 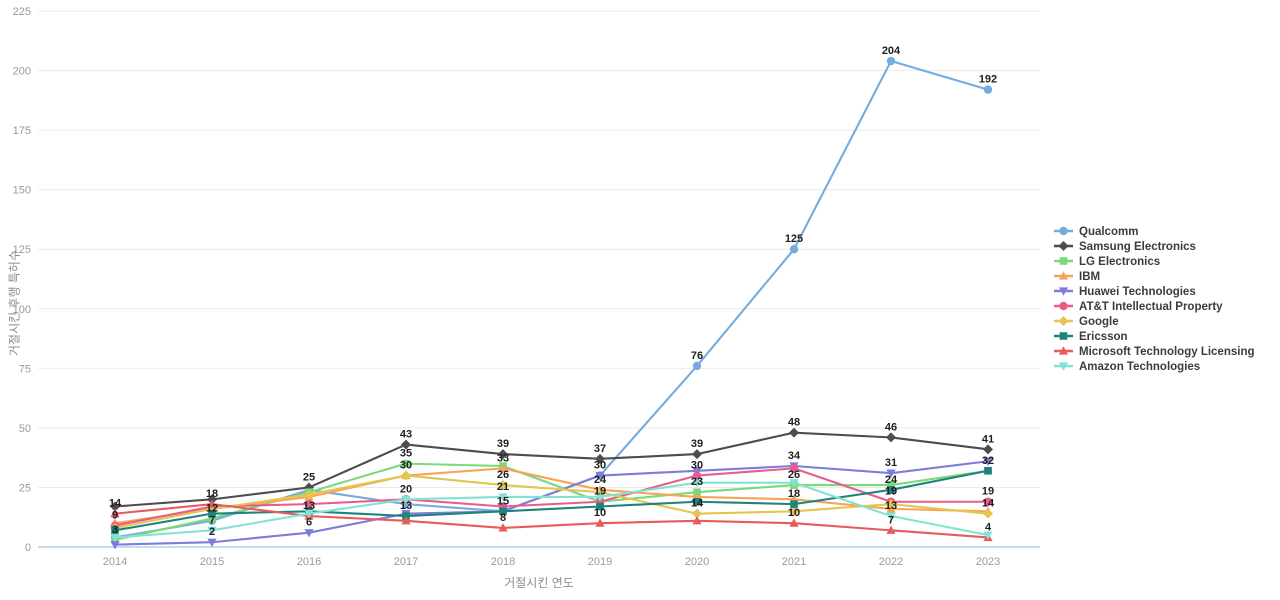 I want to click on point-label-samsung-electronics: 41, so click(x=988, y=439).